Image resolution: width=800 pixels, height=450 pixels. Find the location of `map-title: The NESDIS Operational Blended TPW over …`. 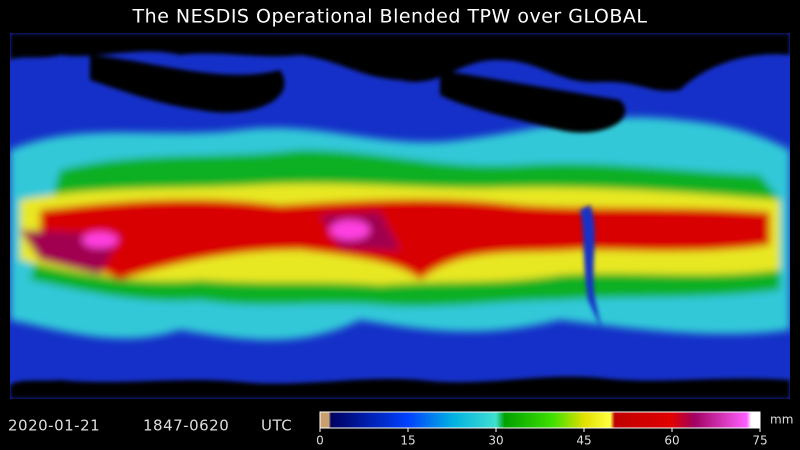

map-title: The NESDIS Operational Blended TPW over … is located at coordinates (390, 17).